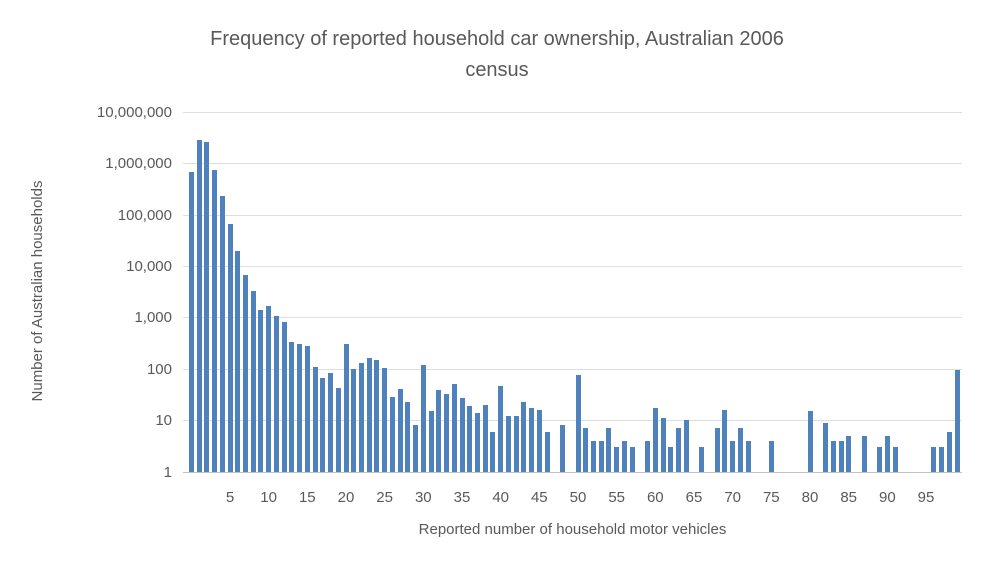  I want to click on y-tick-label: 10, so click(163, 421).